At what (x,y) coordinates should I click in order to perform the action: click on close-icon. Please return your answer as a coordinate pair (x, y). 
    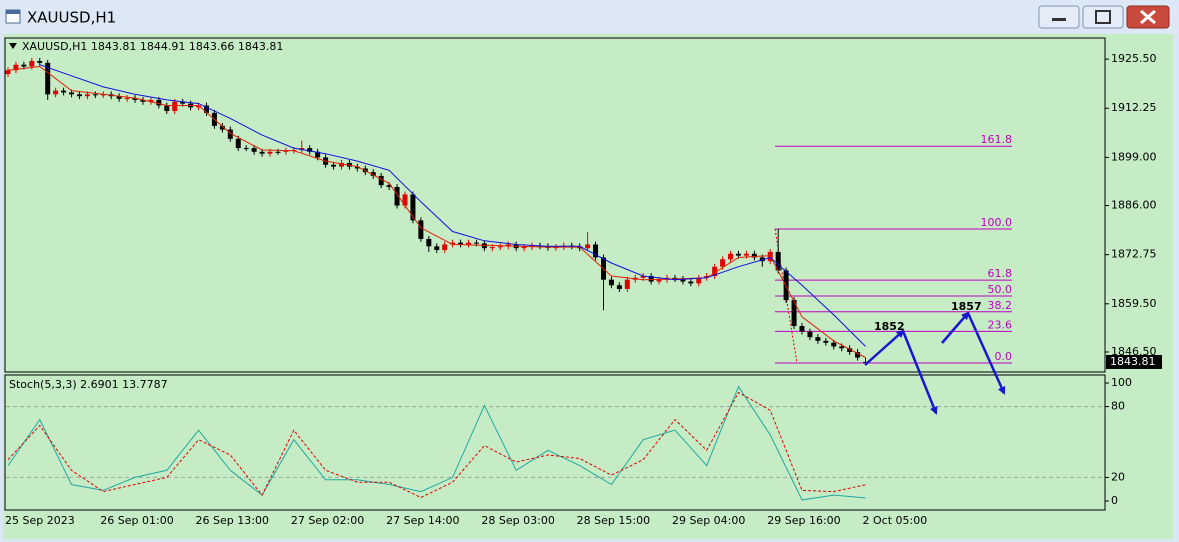
    Looking at the image, I should click on (1148, 17).